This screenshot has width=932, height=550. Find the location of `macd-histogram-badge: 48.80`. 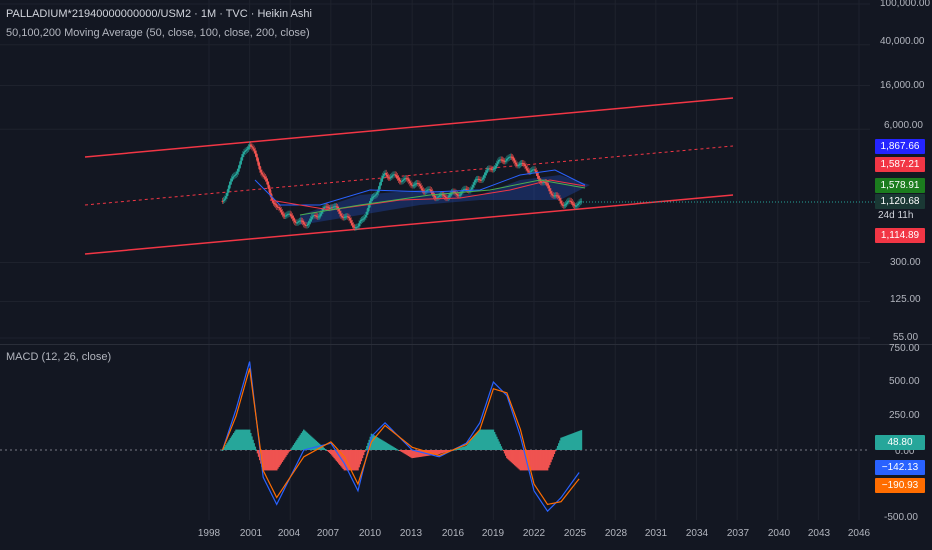

macd-histogram-badge: 48.80 is located at coordinates (900, 442).